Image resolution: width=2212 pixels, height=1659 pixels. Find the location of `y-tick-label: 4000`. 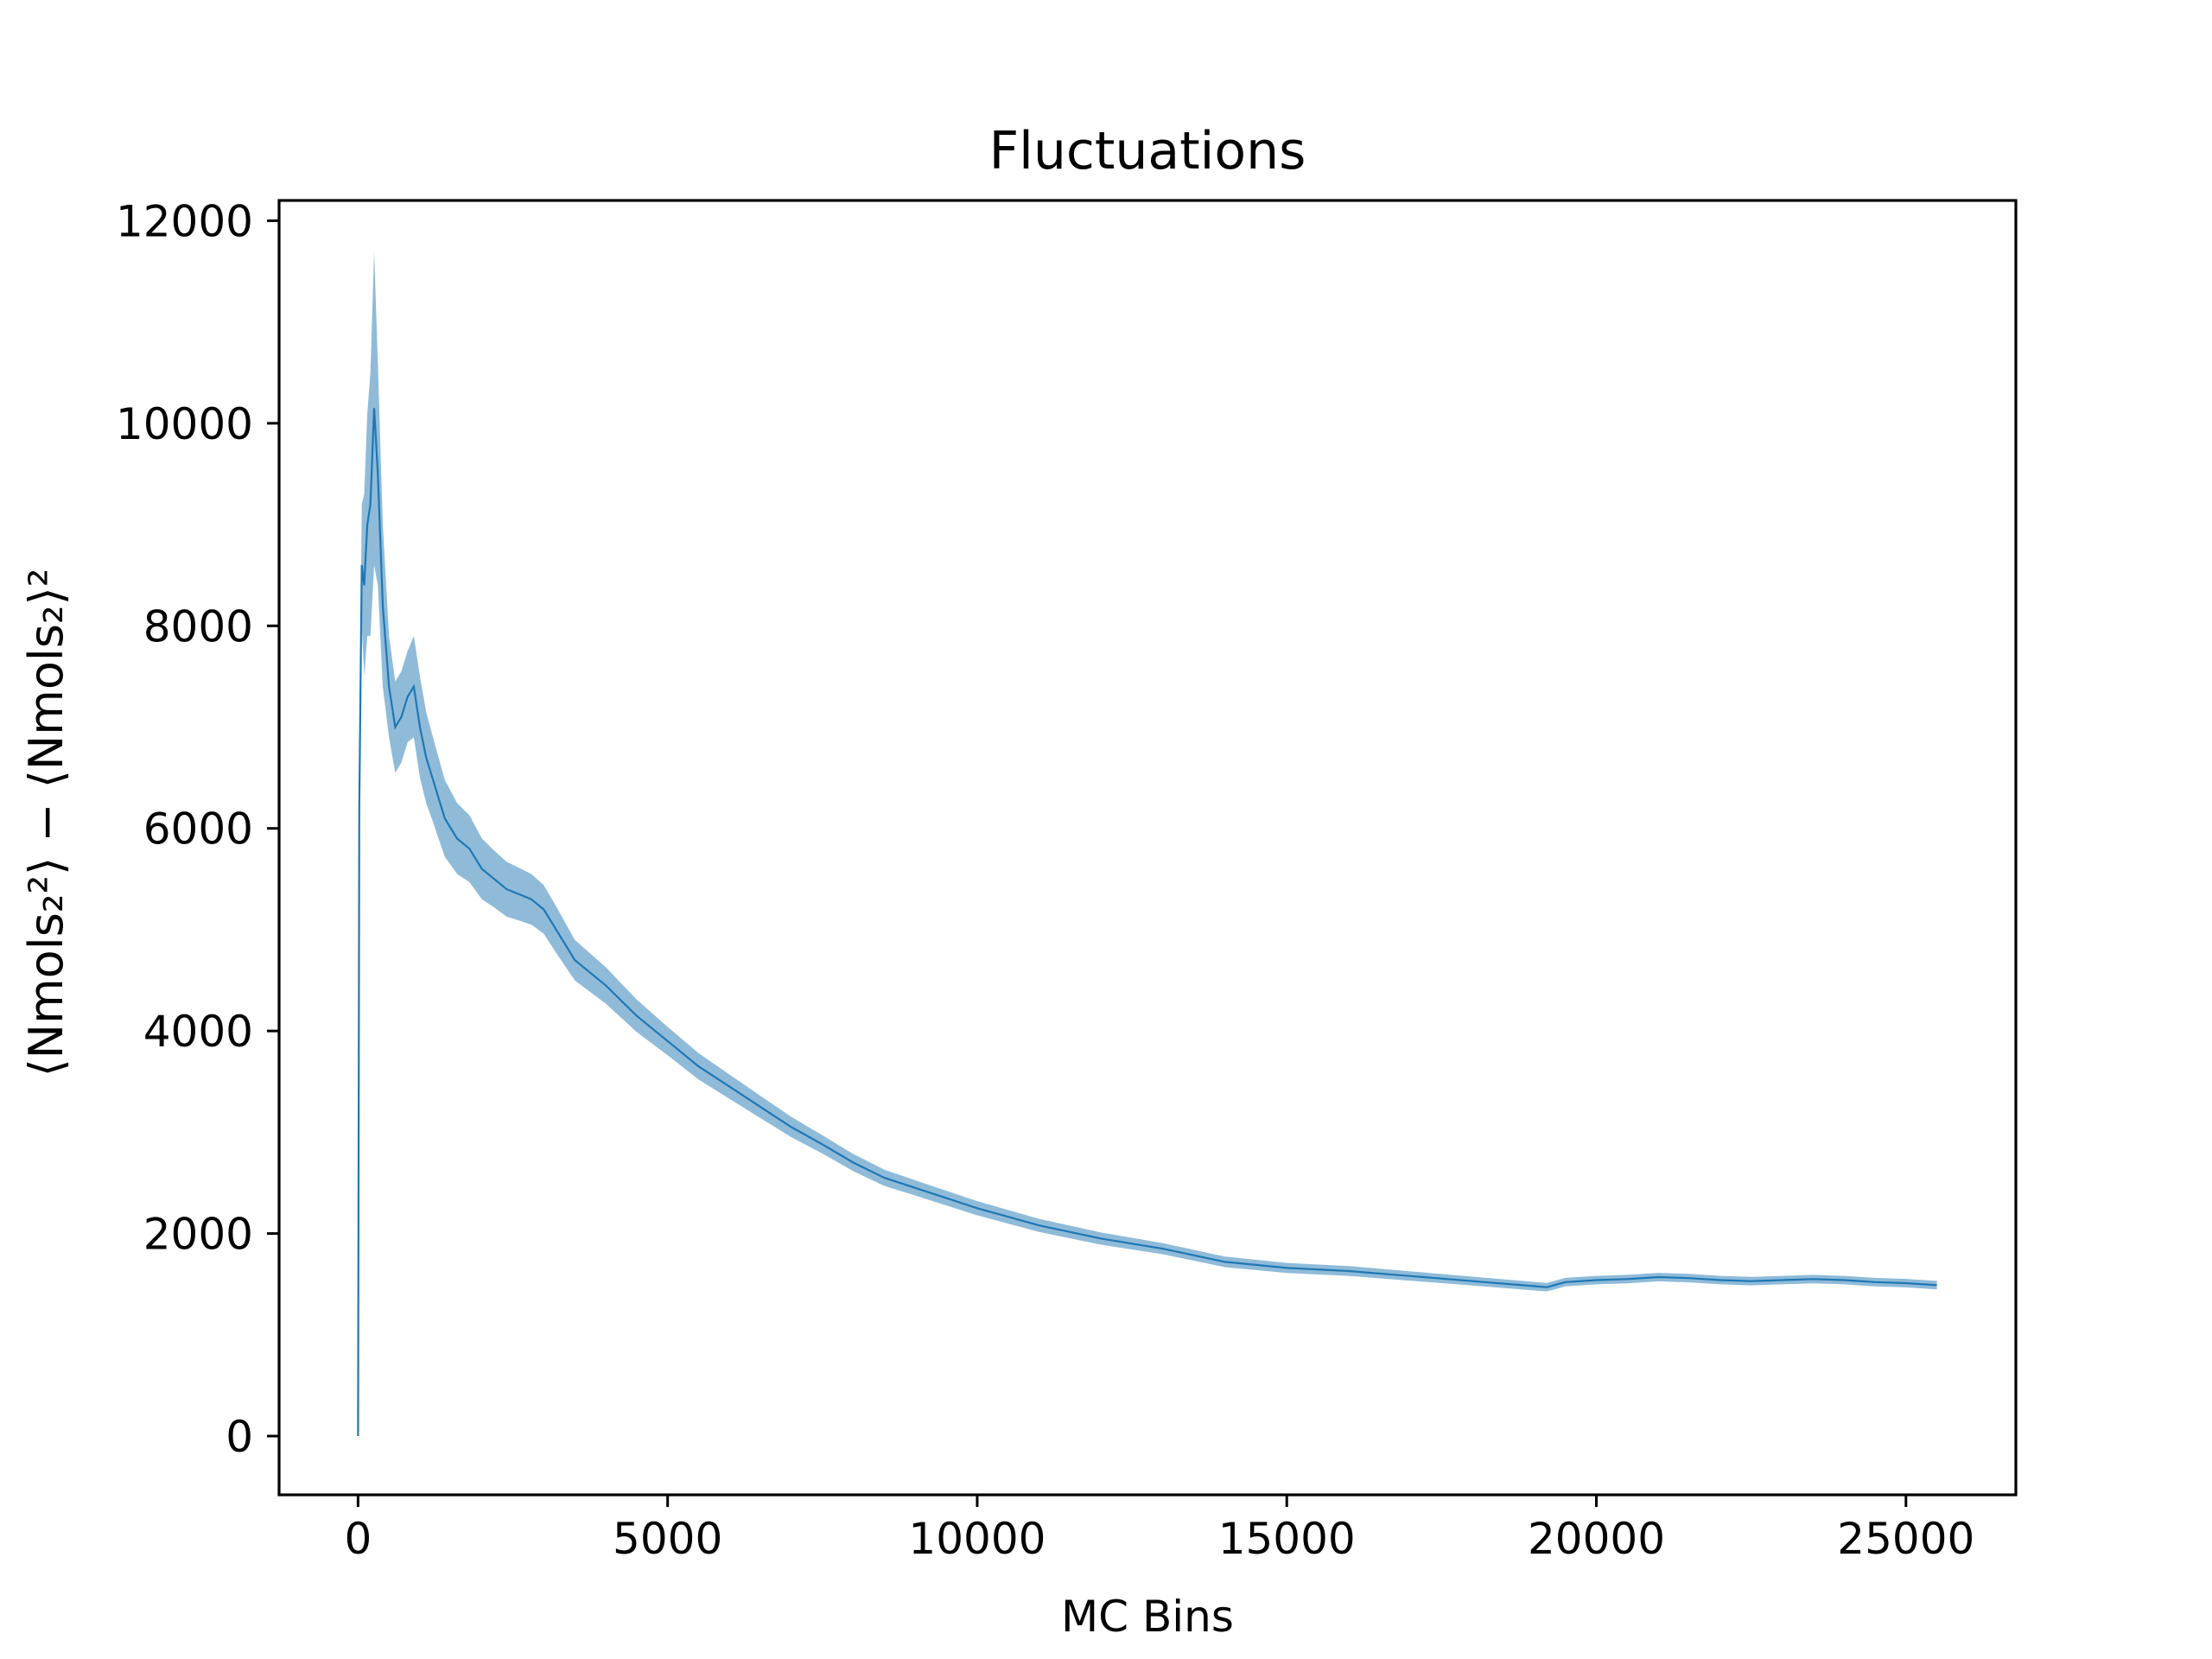

y-tick-label: 4000 is located at coordinates (198, 1032).